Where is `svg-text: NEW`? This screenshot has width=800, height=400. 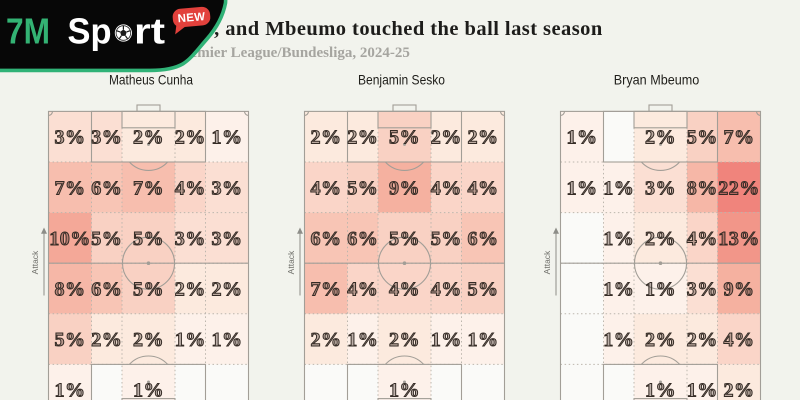 svg-text: NEW is located at coordinates (191, 18).